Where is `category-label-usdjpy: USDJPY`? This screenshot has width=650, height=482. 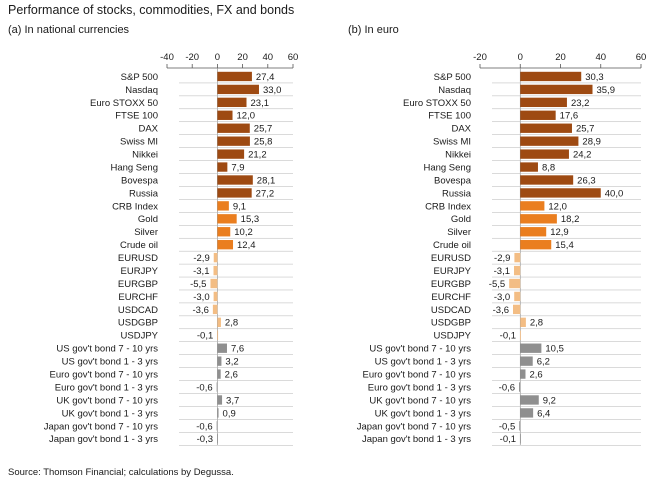
category-label-usdjpy: USDJPY is located at coordinates (140, 336).